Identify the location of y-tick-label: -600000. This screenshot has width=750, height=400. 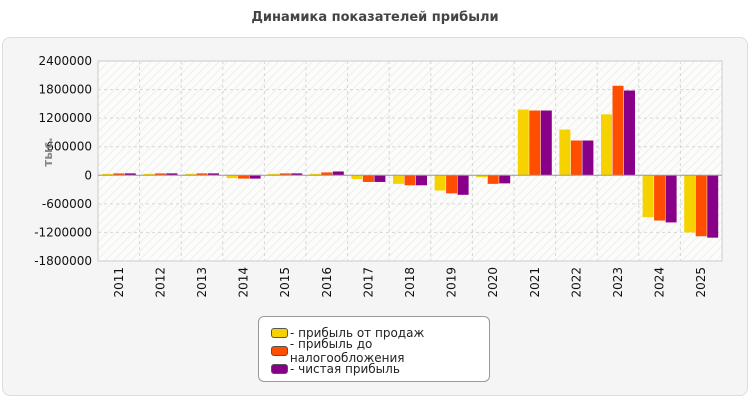
(67, 204).